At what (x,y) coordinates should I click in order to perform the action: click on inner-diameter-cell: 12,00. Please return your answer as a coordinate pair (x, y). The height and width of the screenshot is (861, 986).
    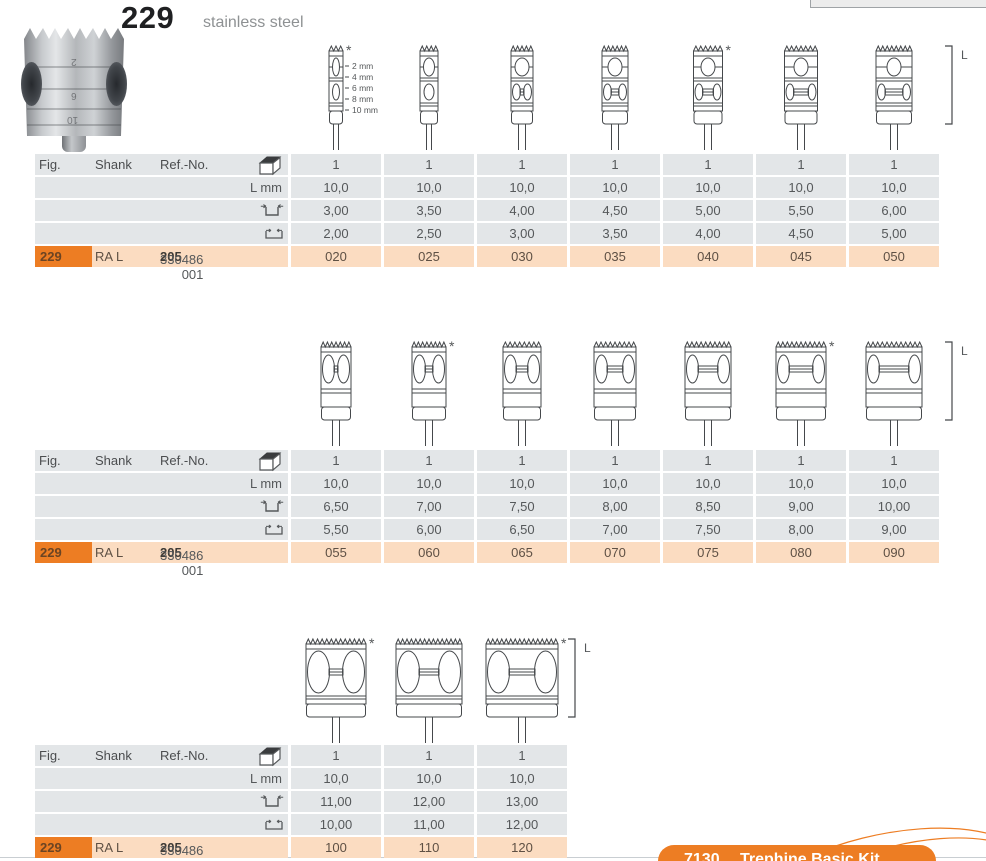
    Looking at the image, I should click on (522, 824).